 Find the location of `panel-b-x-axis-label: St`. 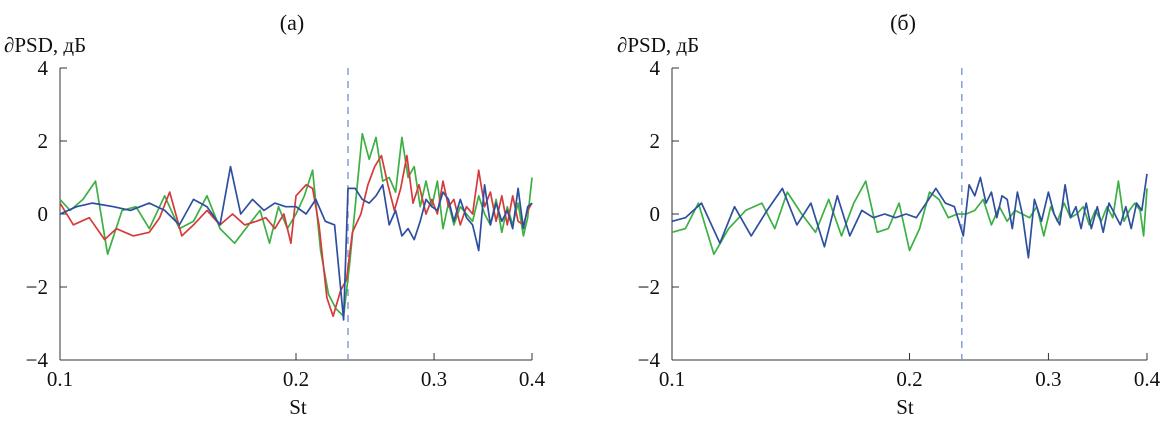

panel-b-x-axis-label: St is located at coordinates (905, 407).